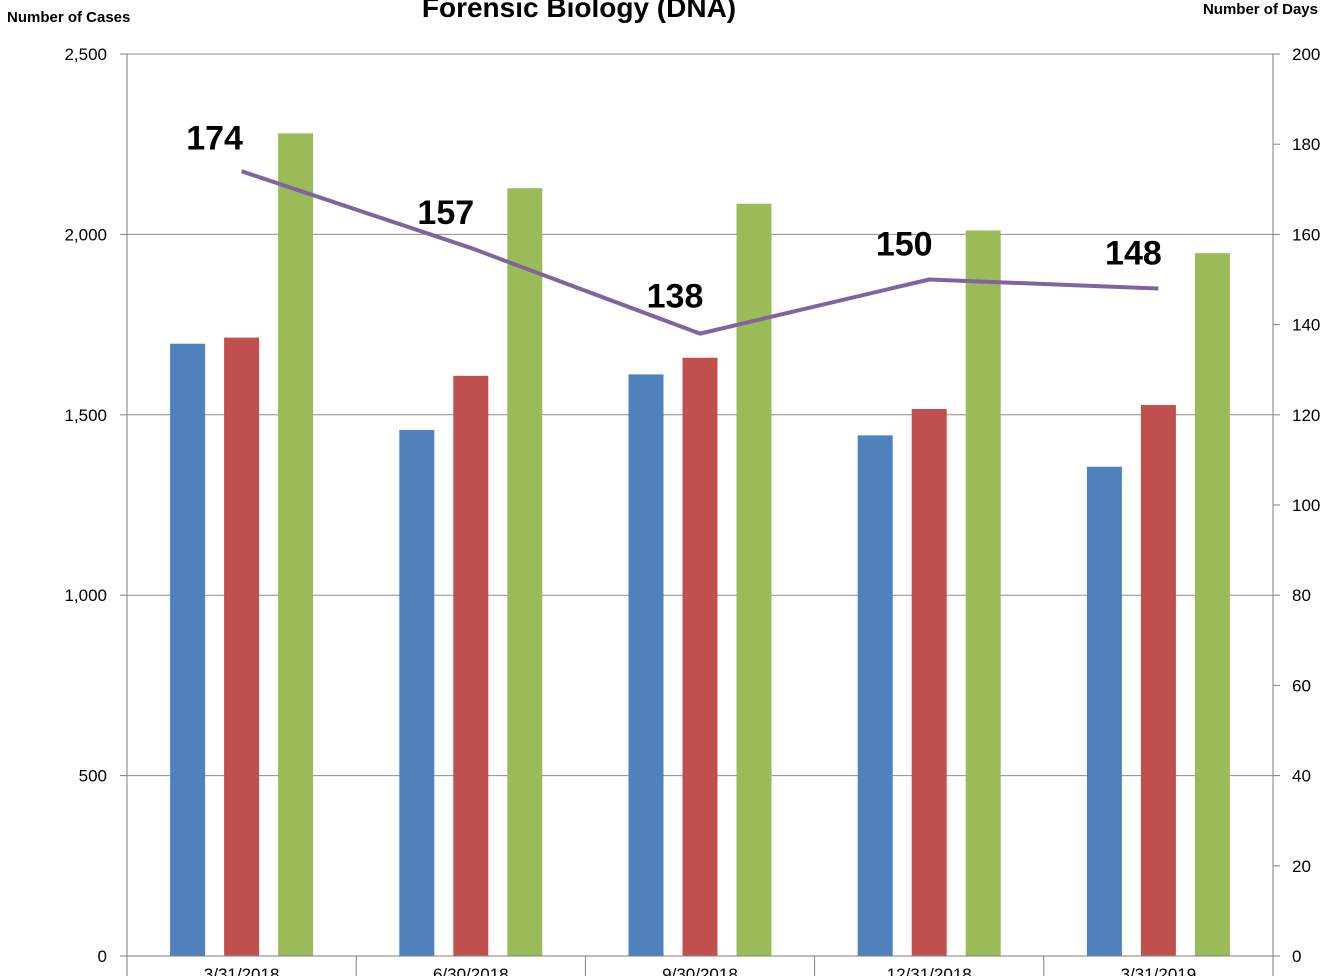 This screenshot has height=976, width=1329. What do you see at coordinates (242, 970) in the screenshot?
I see `x-tick-label: 3/31/2018` at bounding box center [242, 970].